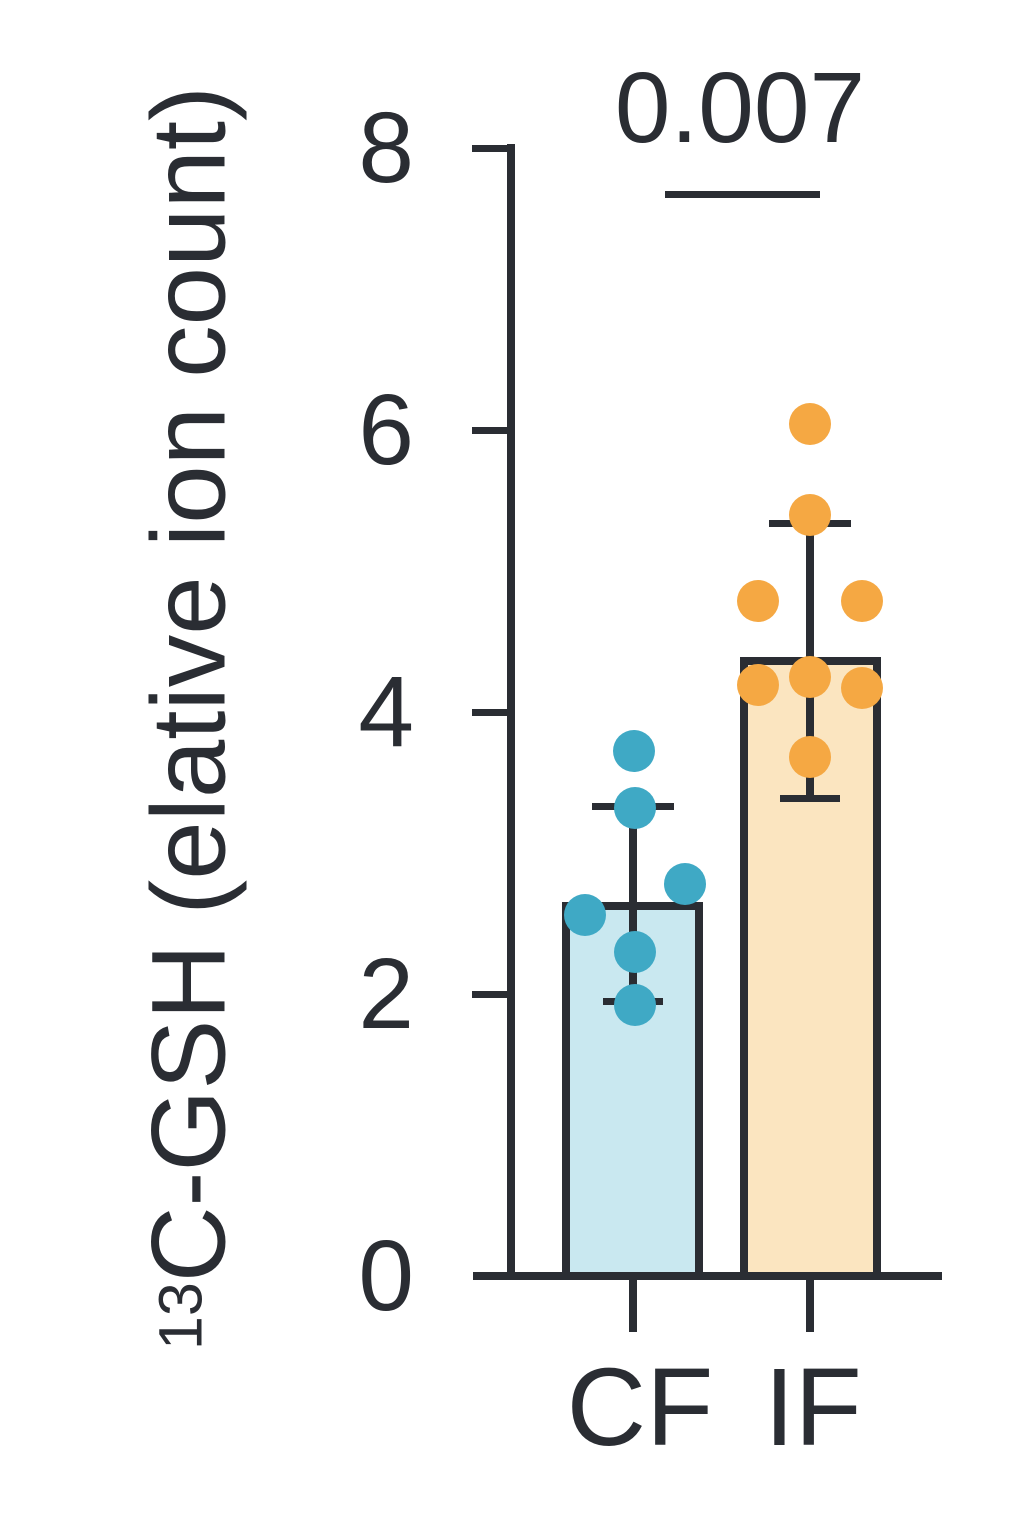 The image size is (1024, 1536). Describe the element at coordinates (742, 194) in the screenshot. I see `significance-line` at that location.